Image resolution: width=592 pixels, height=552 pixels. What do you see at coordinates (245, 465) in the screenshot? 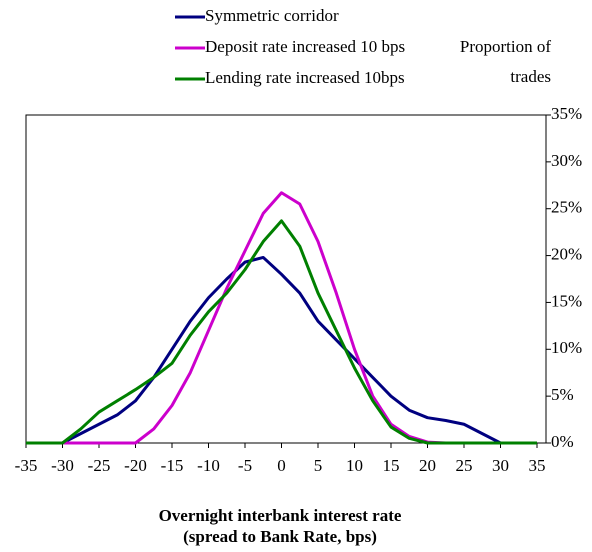
I see `x-tick-label: -5` at bounding box center [245, 465].